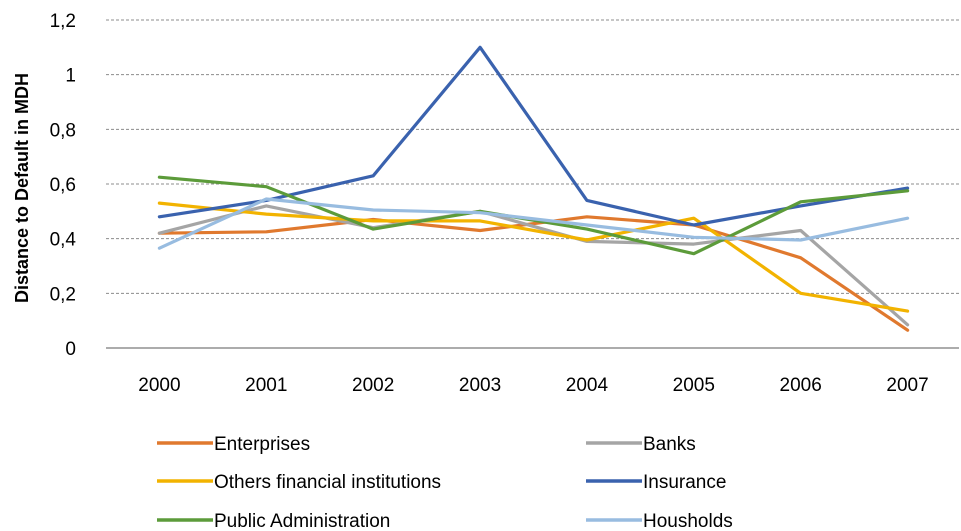 This screenshot has height=531, width=961. What do you see at coordinates (63, 294) in the screenshot?
I see `y-tick-label: 0,2` at bounding box center [63, 294].